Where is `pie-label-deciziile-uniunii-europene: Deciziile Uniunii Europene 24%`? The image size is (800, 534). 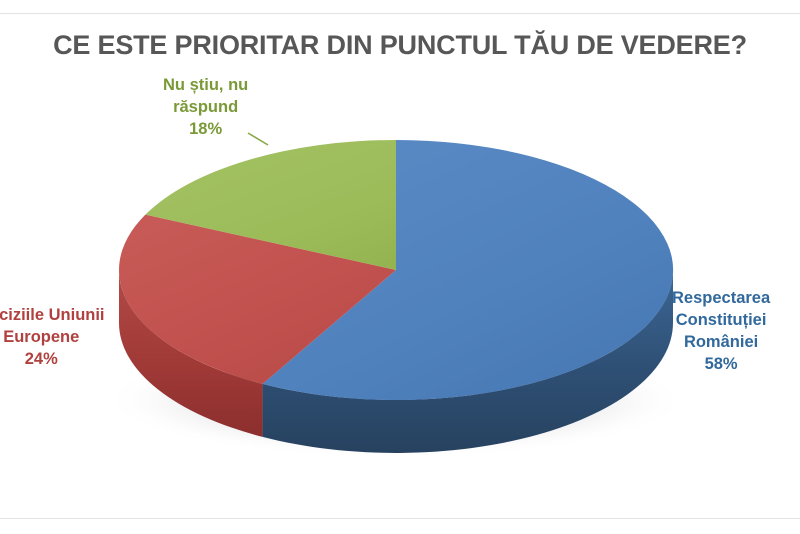 pie-label-deciziile-uniunii-europene: Deciziile Uniunii Europene 24% is located at coordinates (52, 338).